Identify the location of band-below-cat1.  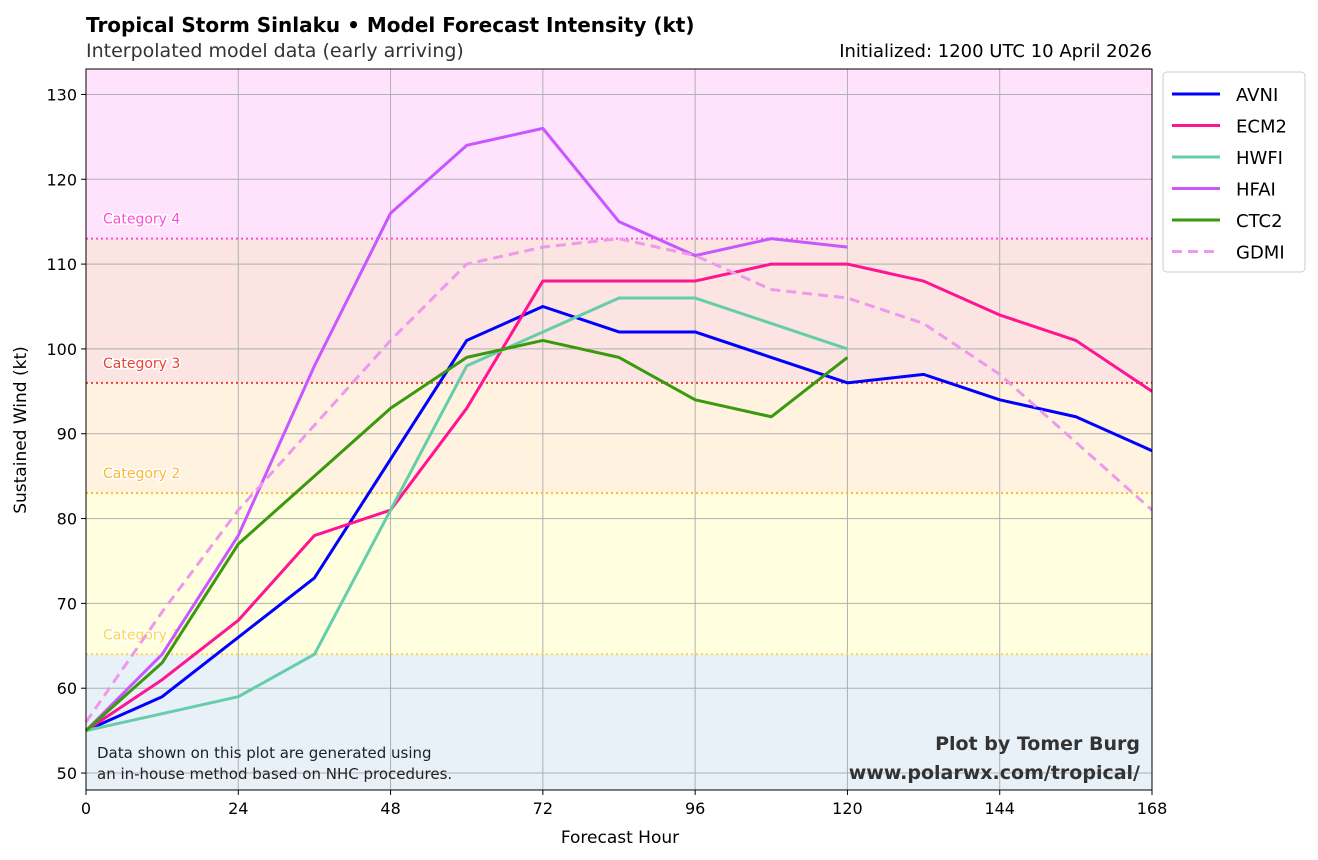
(619, 722).